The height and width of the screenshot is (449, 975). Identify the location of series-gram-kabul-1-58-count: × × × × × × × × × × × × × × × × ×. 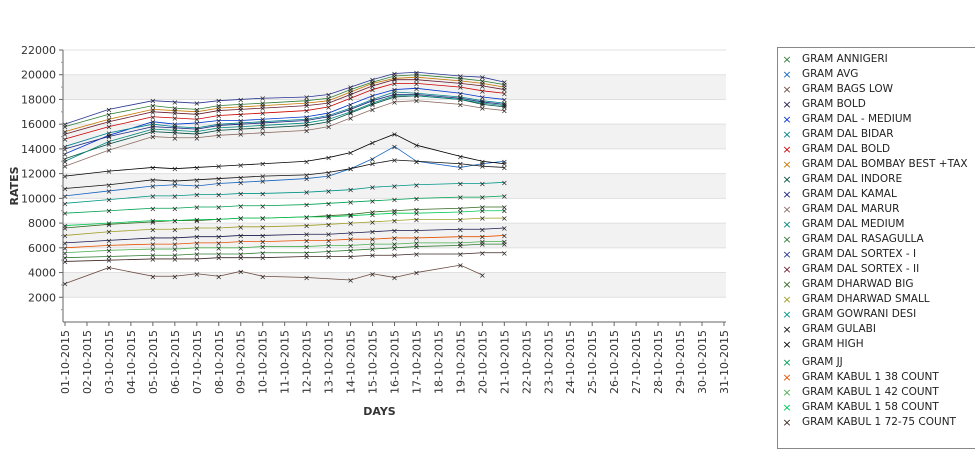
(285, 219).